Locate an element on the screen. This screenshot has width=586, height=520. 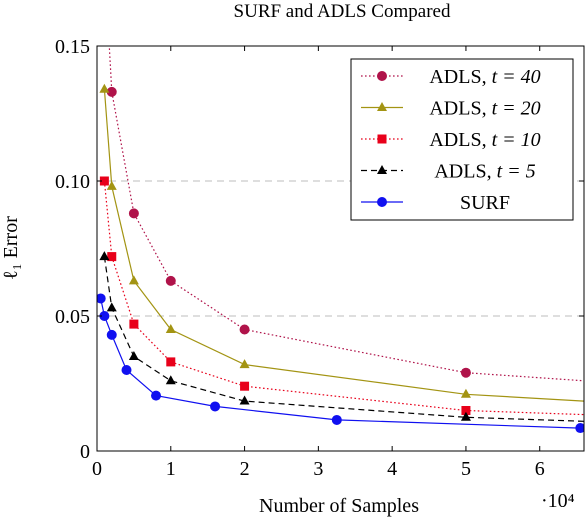
x-tick-label: 0 is located at coordinates (97, 469).